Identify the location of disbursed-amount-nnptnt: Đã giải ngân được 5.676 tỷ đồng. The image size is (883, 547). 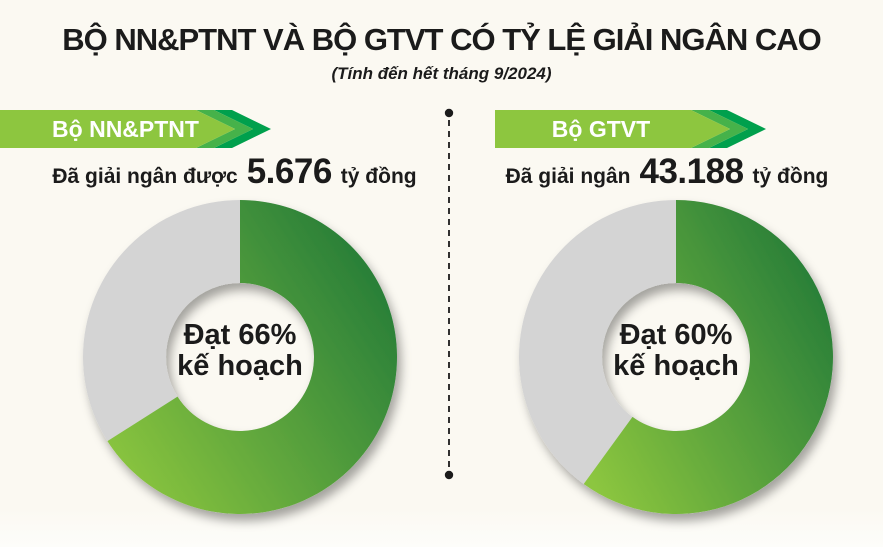
(234, 174).